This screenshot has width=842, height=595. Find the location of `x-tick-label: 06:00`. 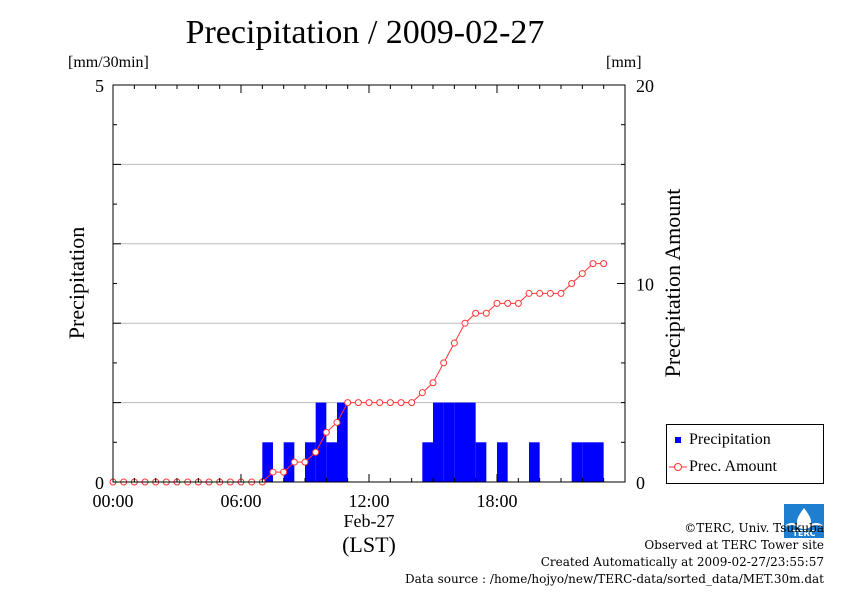

x-tick-label: 06:00 is located at coordinates (240, 501).